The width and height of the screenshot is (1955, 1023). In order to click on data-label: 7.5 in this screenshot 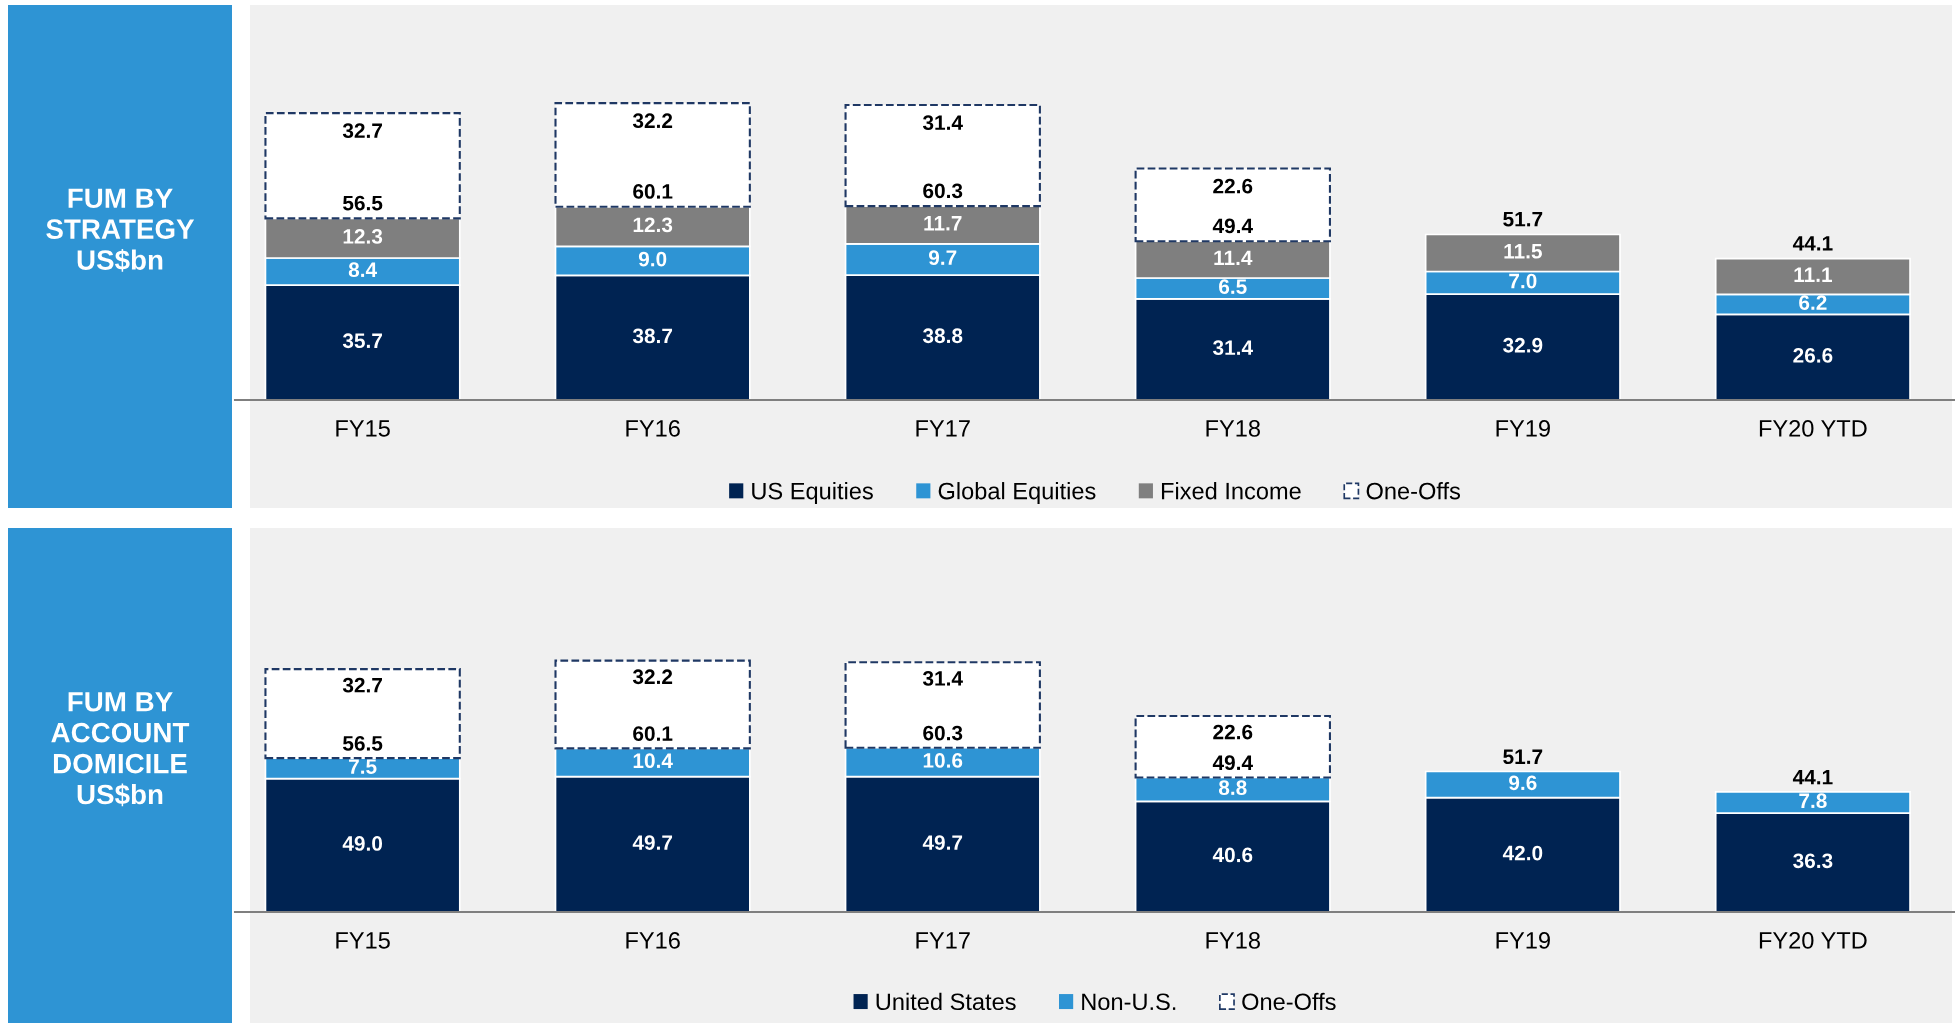, I will do `click(363, 766)`.